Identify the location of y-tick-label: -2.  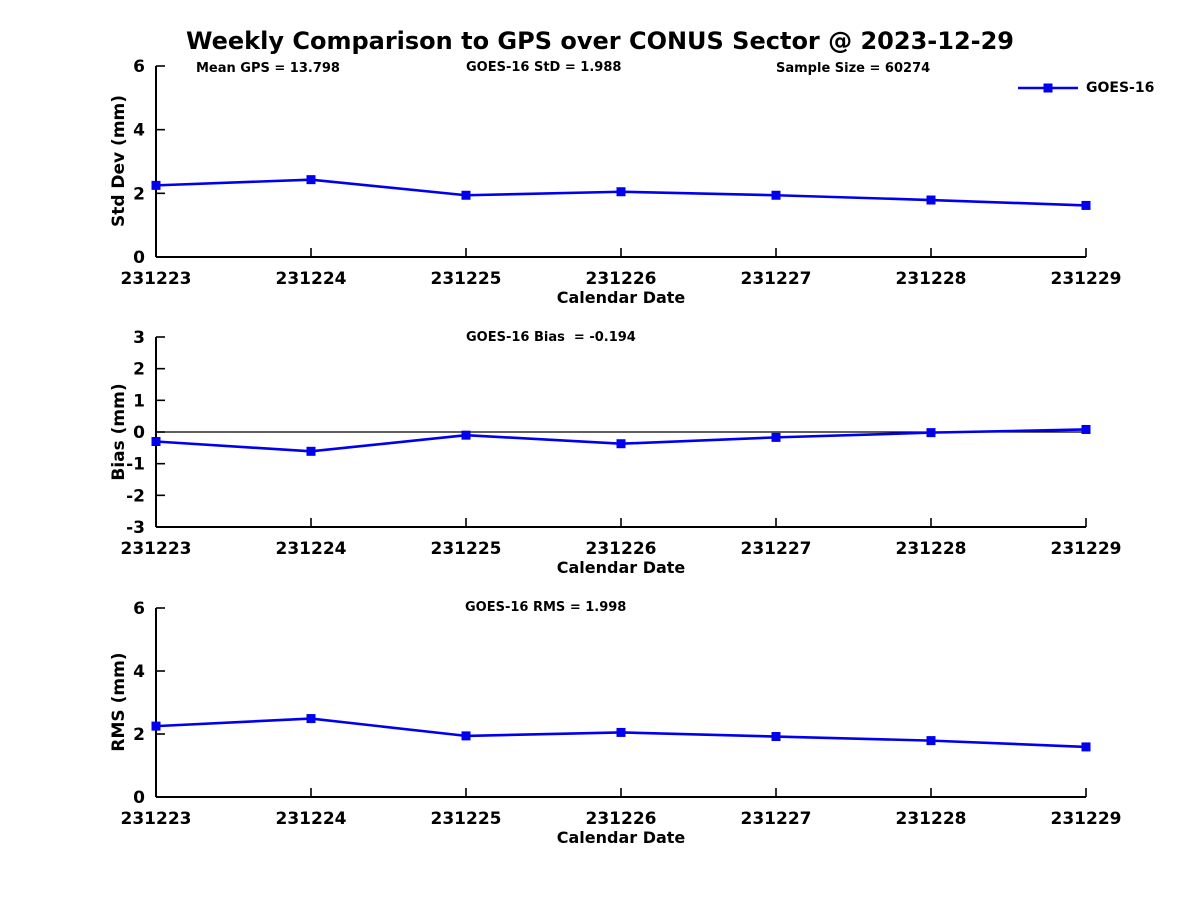
(135, 496).